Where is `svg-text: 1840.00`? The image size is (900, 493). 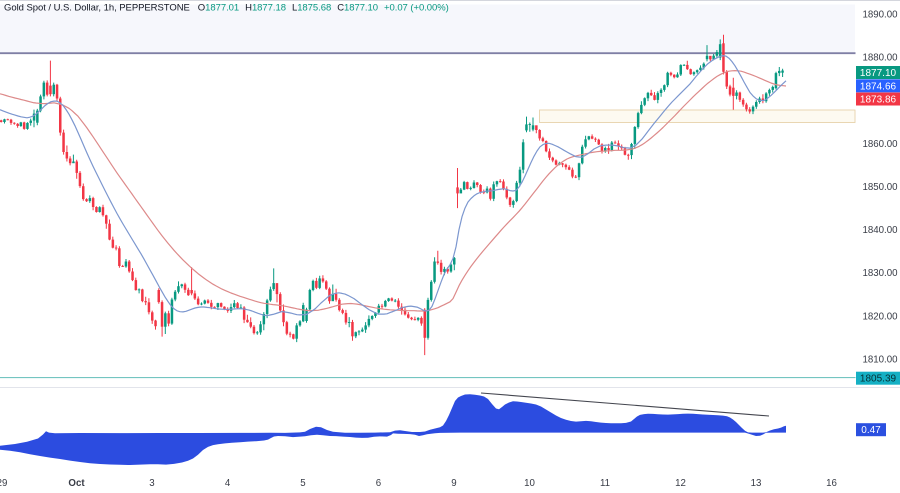 svg-text: 1840.00 is located at coordinates (880, 230).